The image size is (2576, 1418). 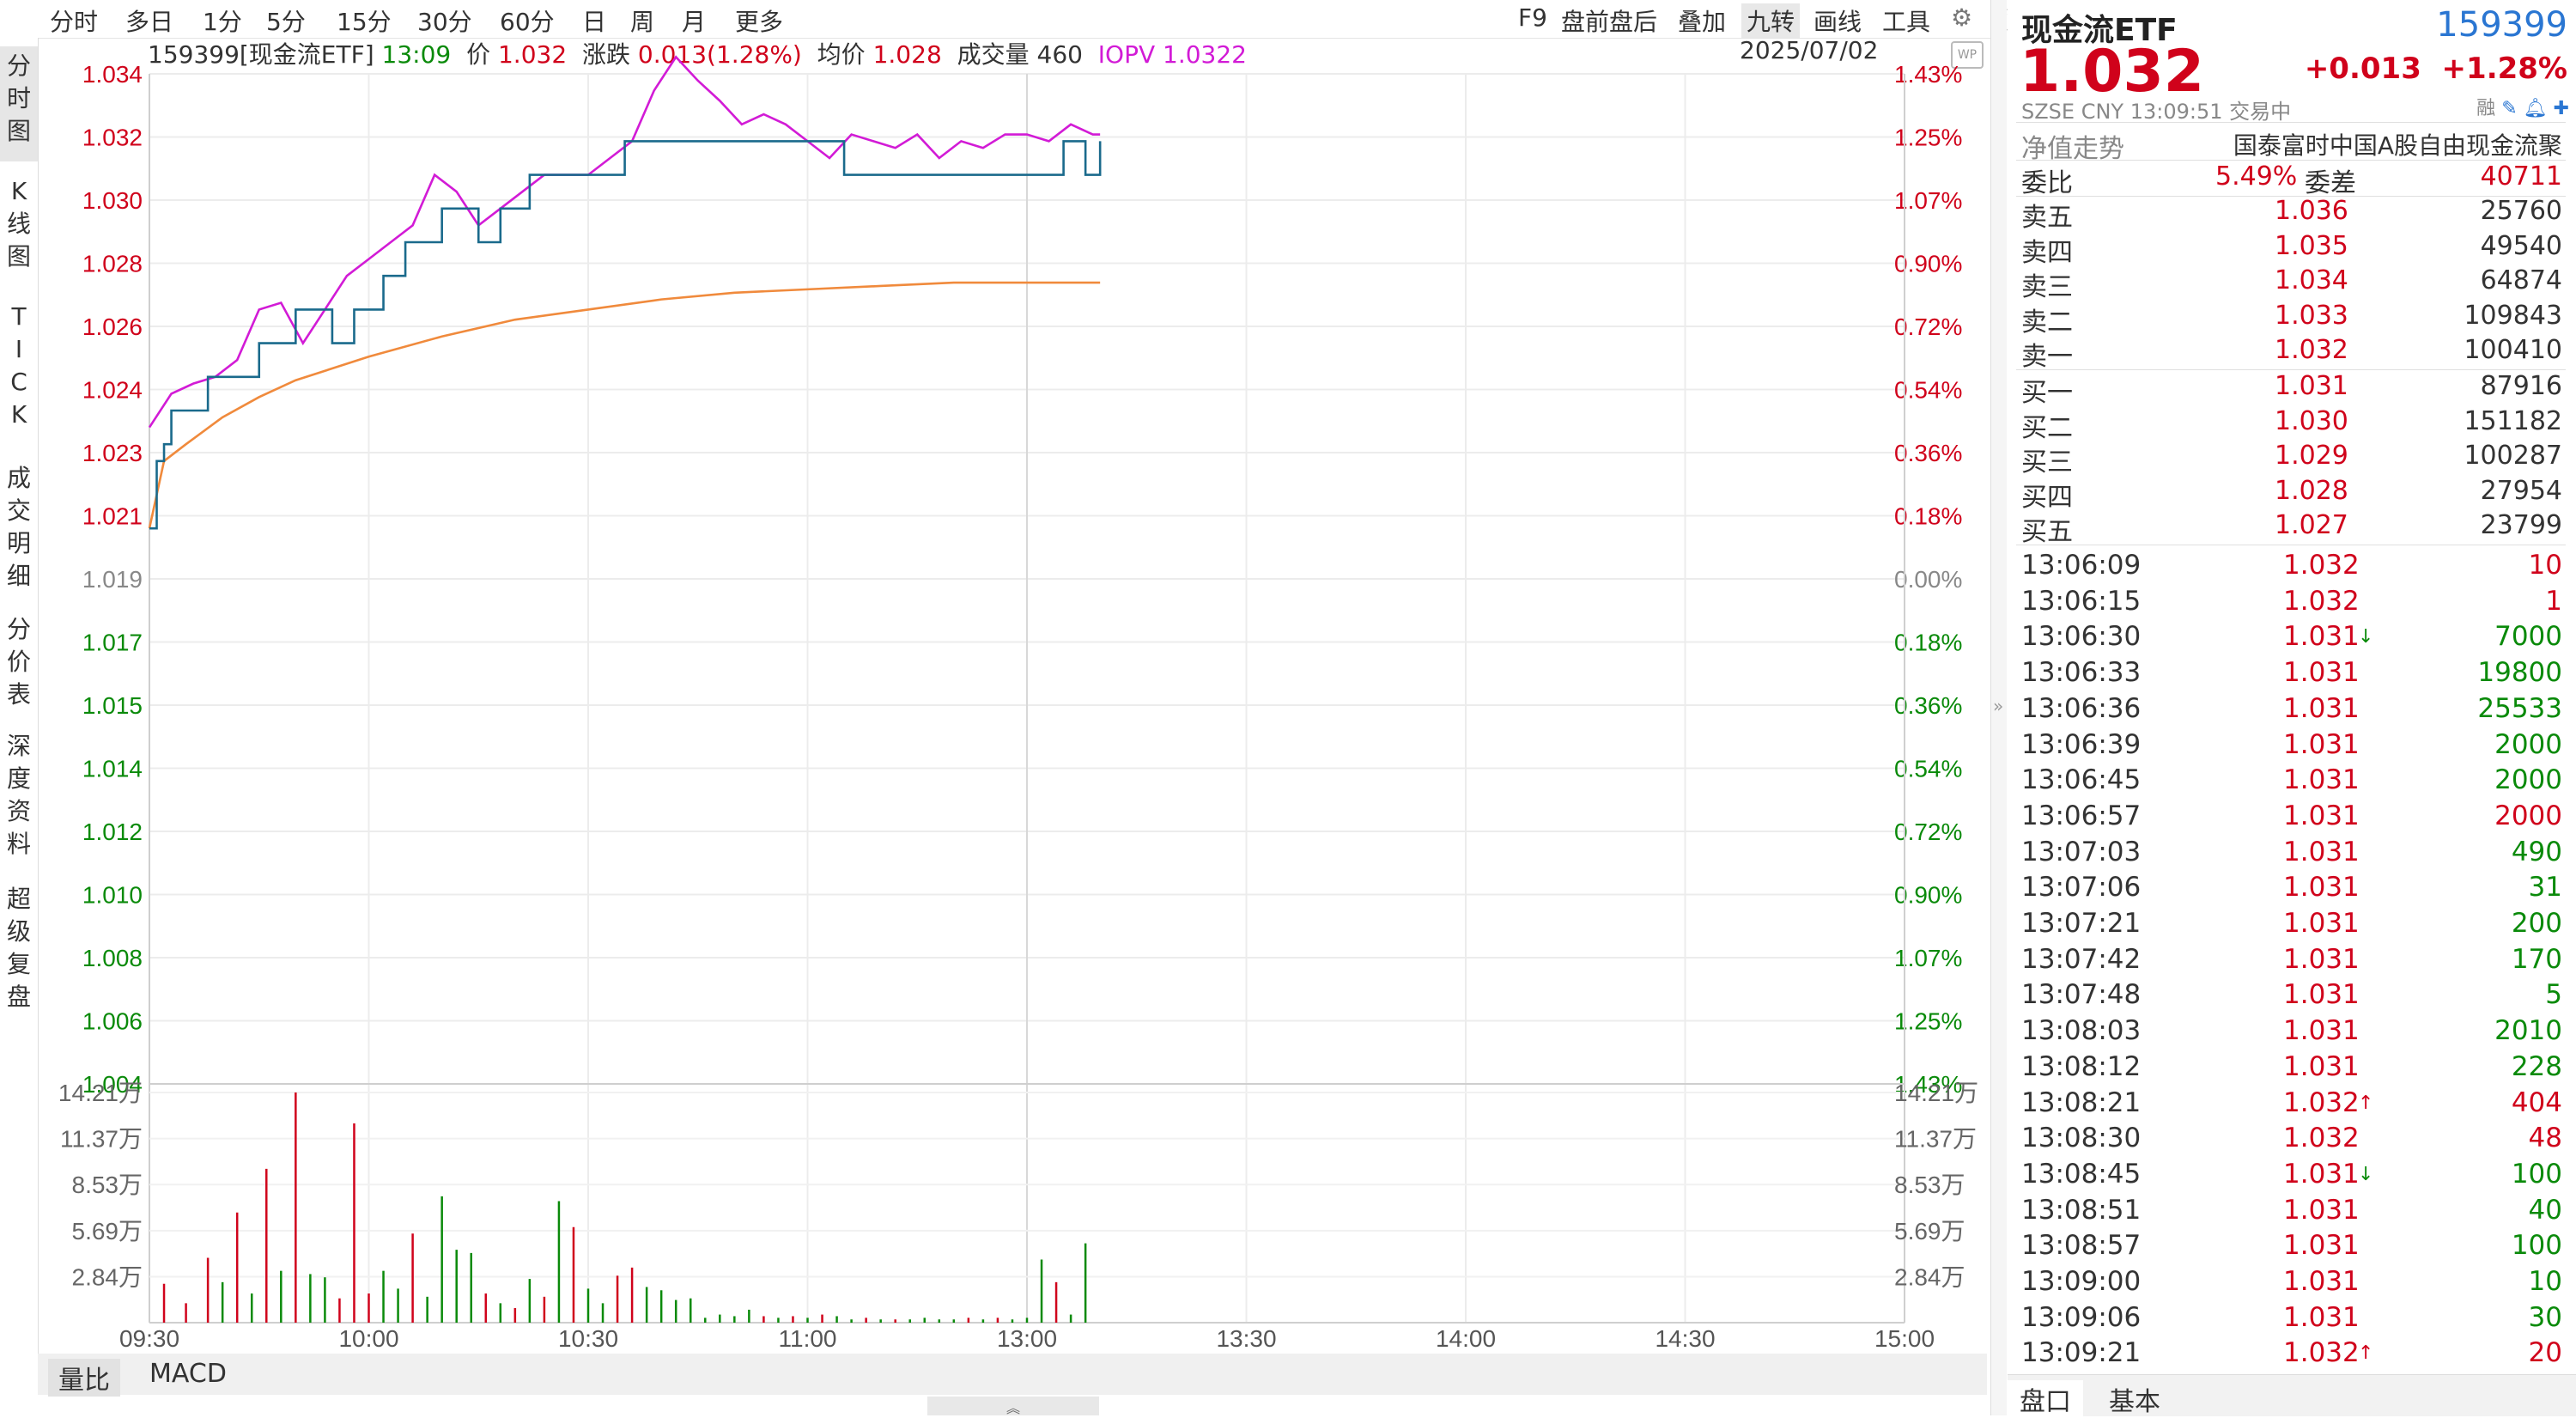 I want to click on tools-button: 工具, so click(x=1907, y=22).